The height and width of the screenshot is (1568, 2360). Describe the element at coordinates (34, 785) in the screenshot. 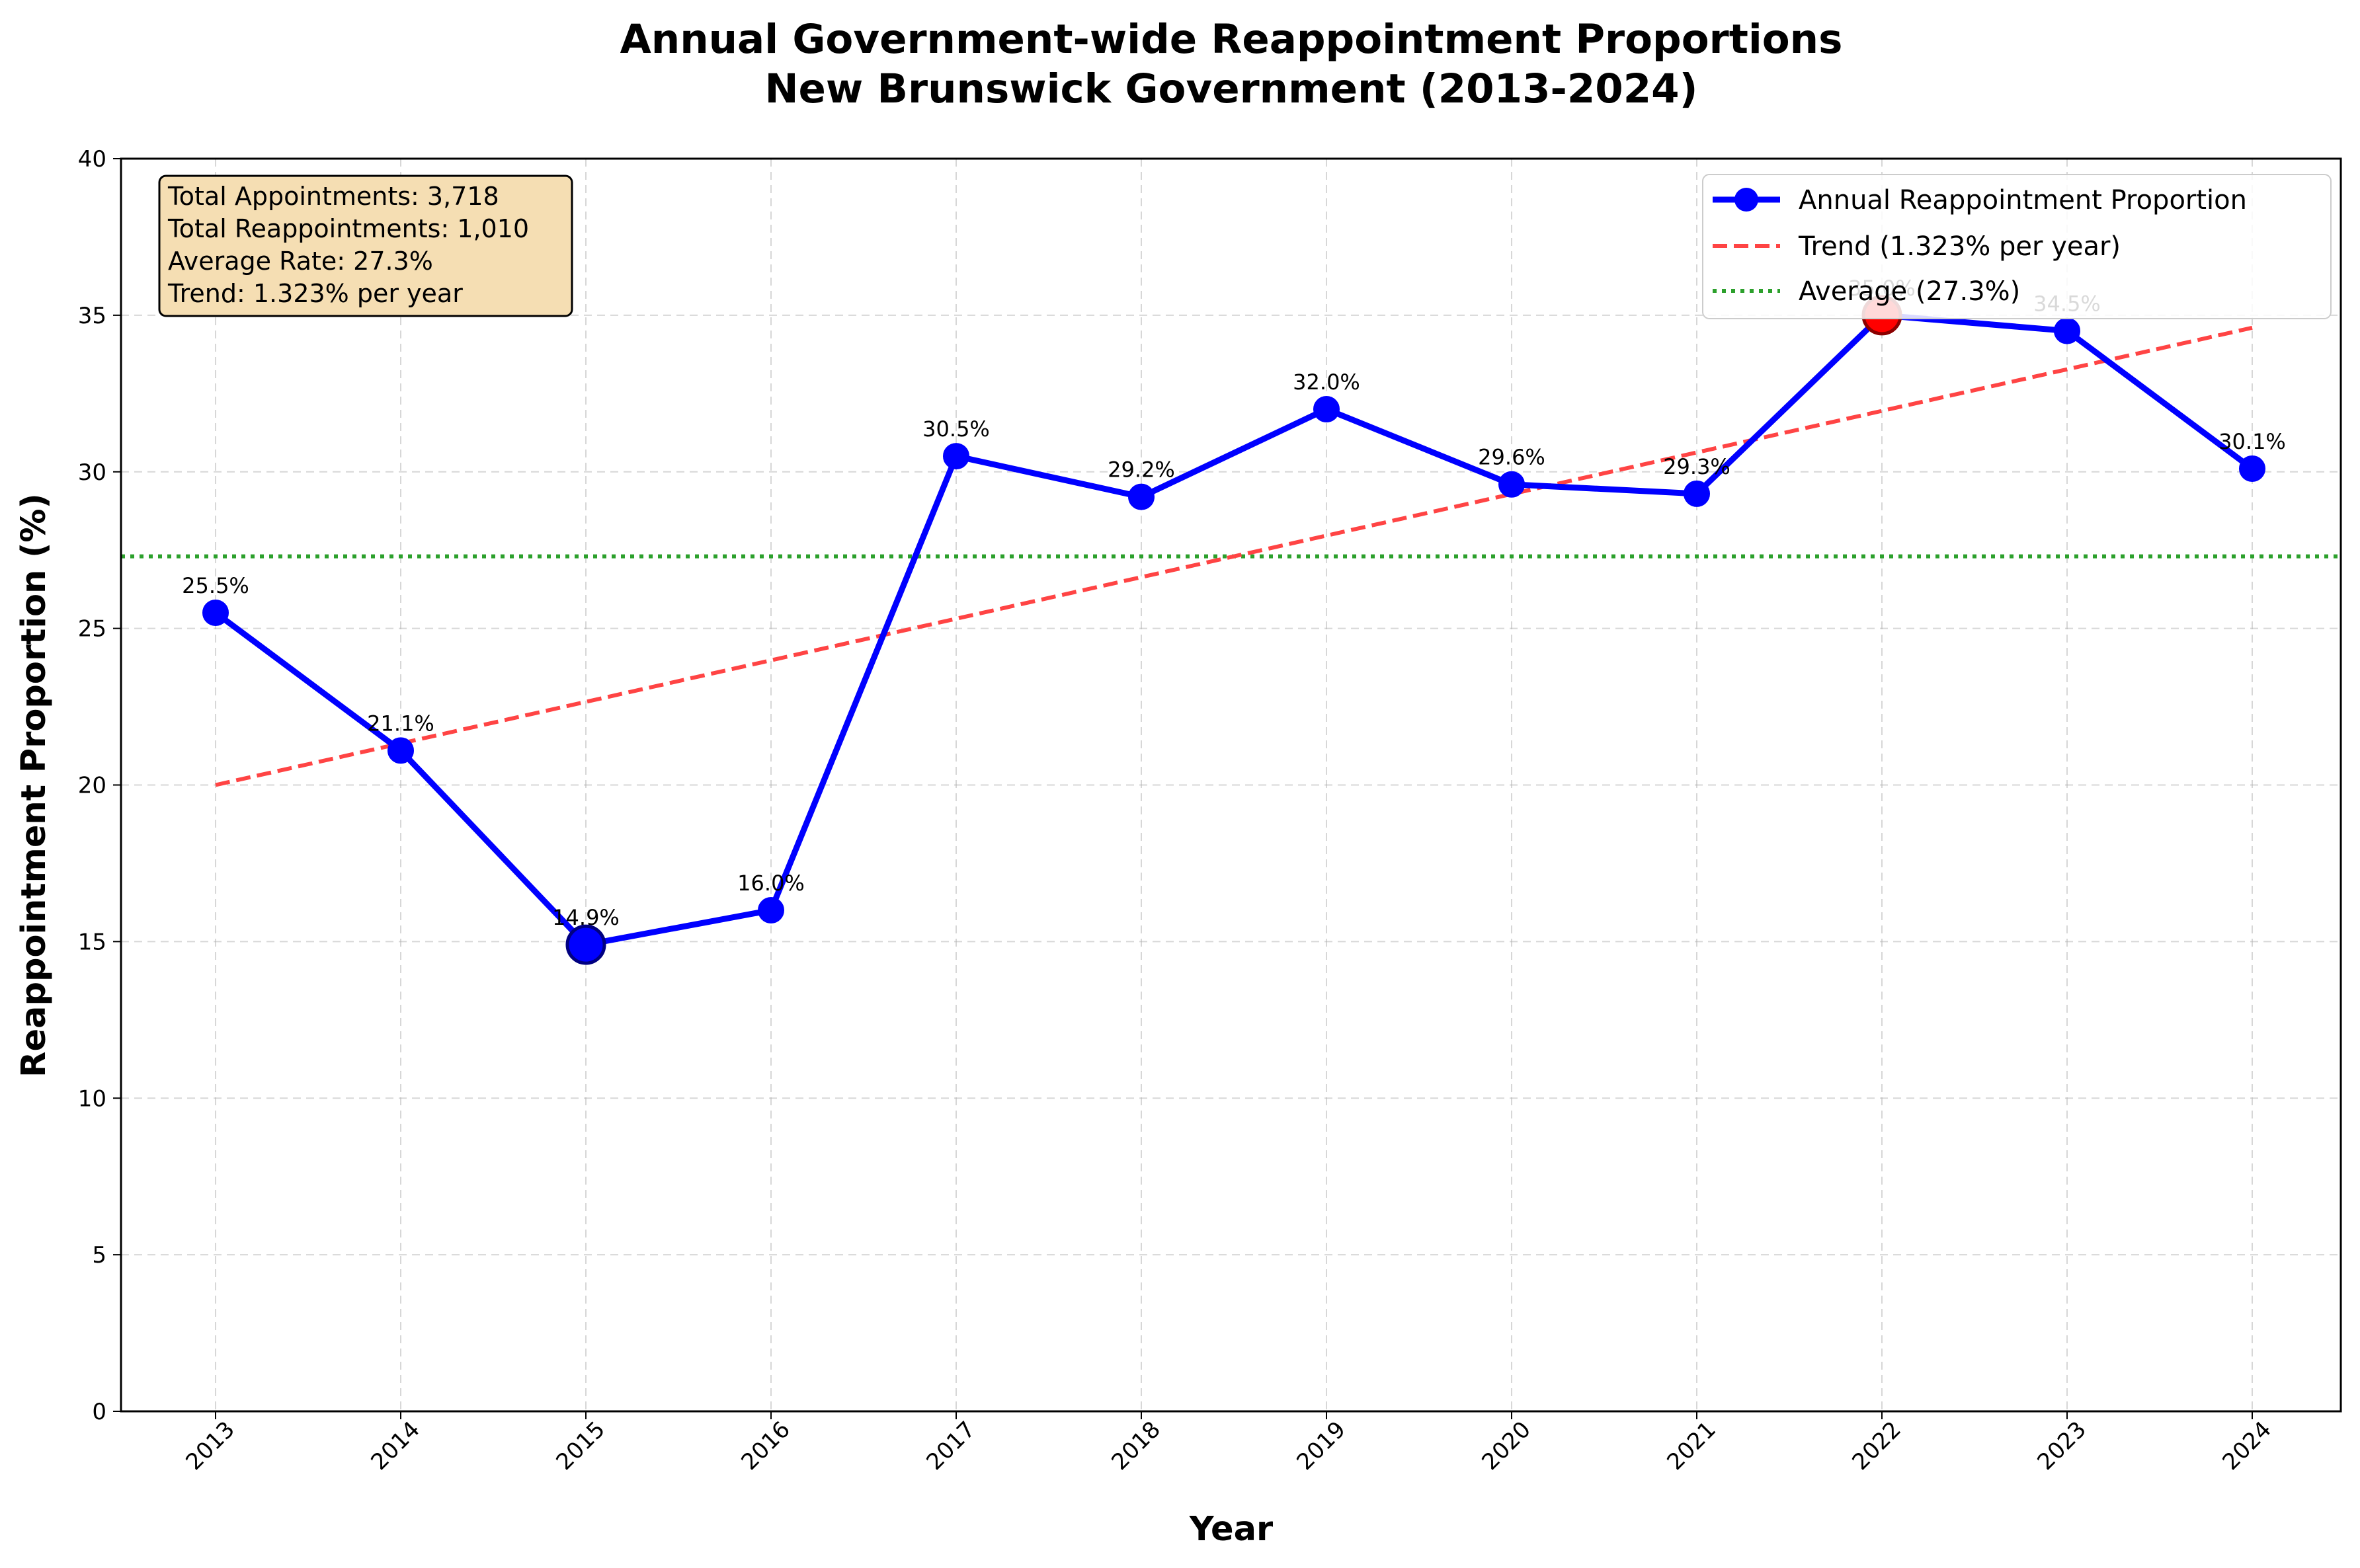

I see `y-axis-label: Reappointment Proportion (%)` at that location.